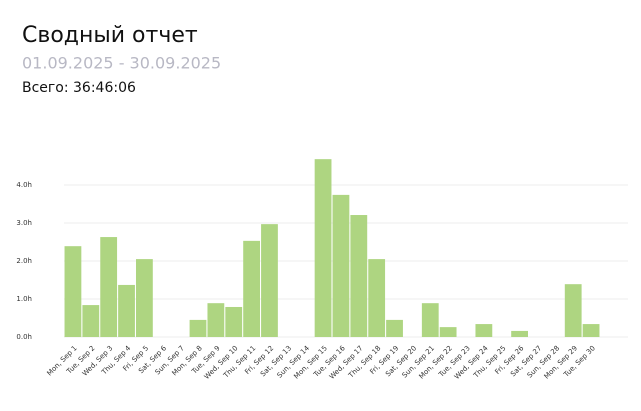  I want to click on y-tick-label: 2.0h, so click(24, 261).